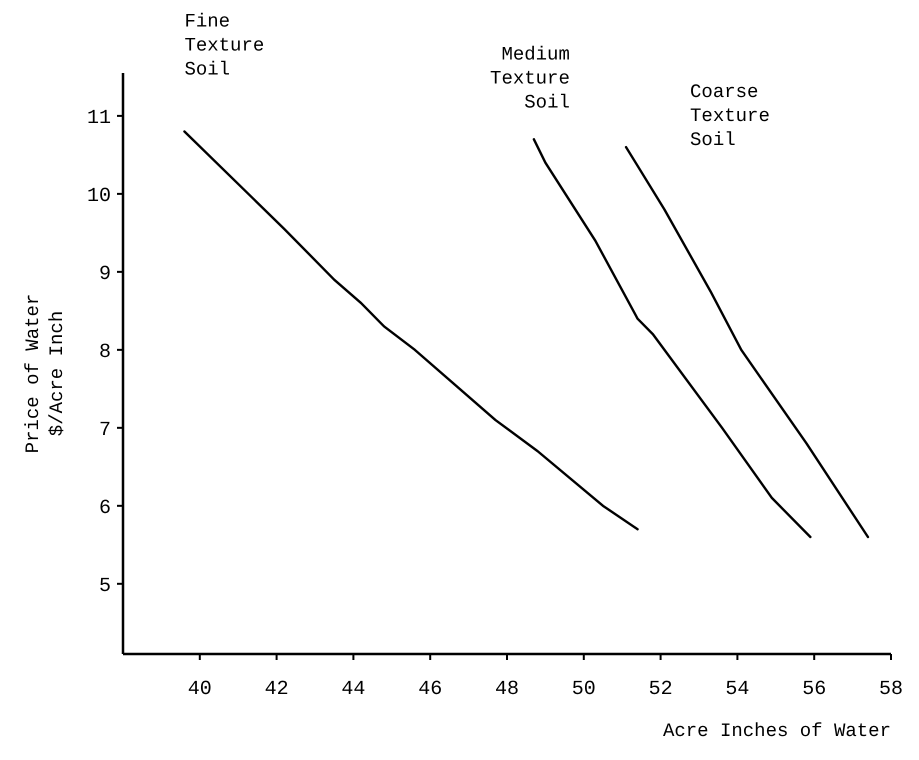  Describe the element at coordinates (737, 689) in the screenshot. I see `x-tick-label: 54` at that location.